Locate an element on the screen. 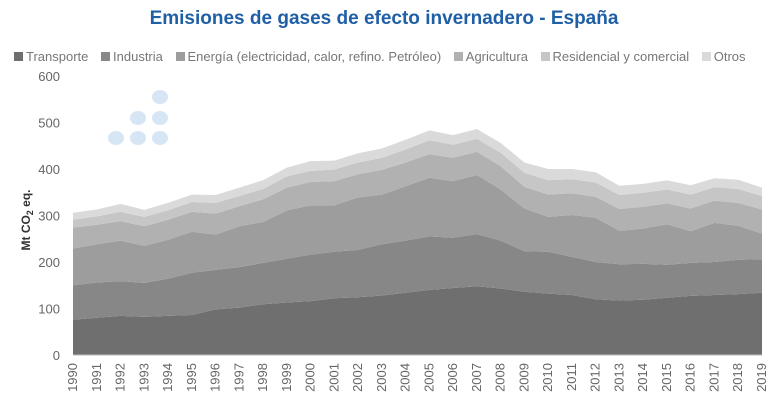 This screenshot has width=768, height=400. legend-swatch-energia is located at coordinates (180, 56).